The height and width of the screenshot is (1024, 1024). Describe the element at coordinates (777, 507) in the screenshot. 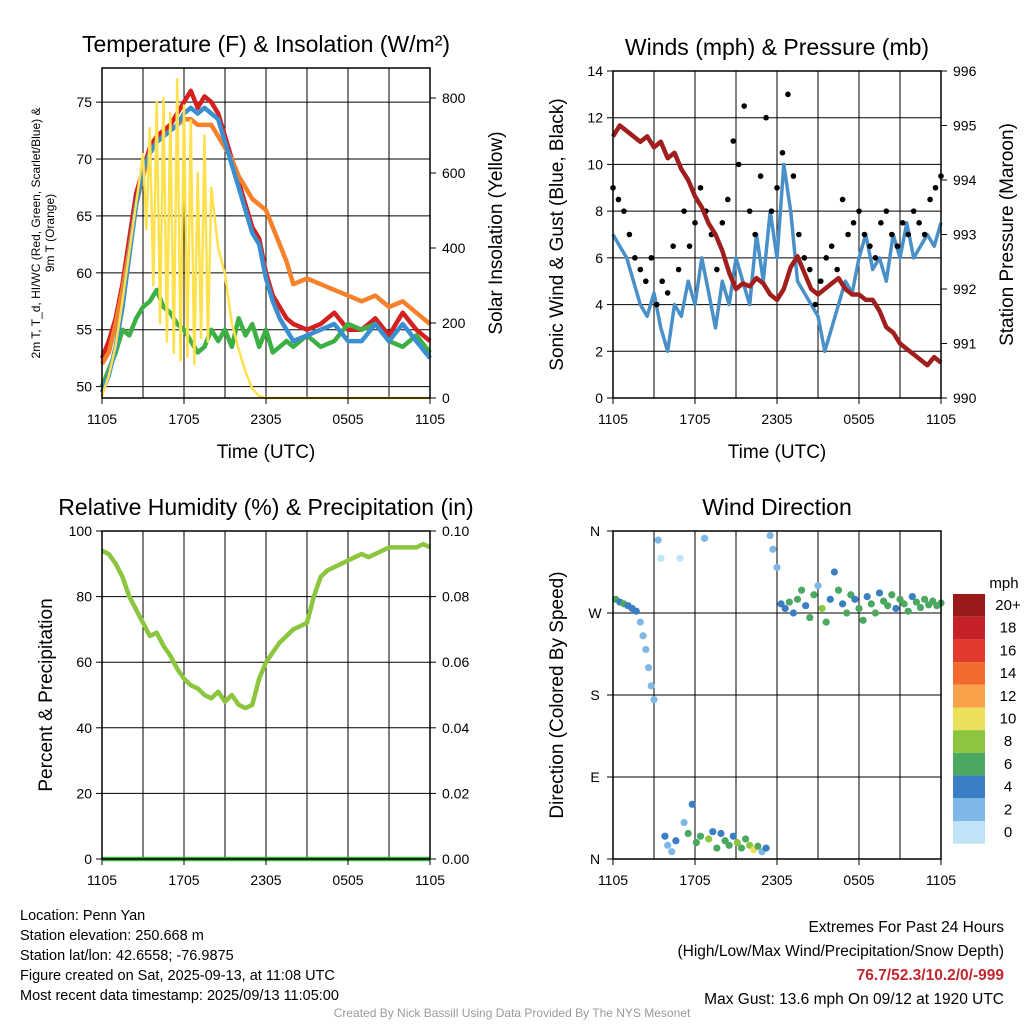

I see `chart-title: Wind Direction` at that location.